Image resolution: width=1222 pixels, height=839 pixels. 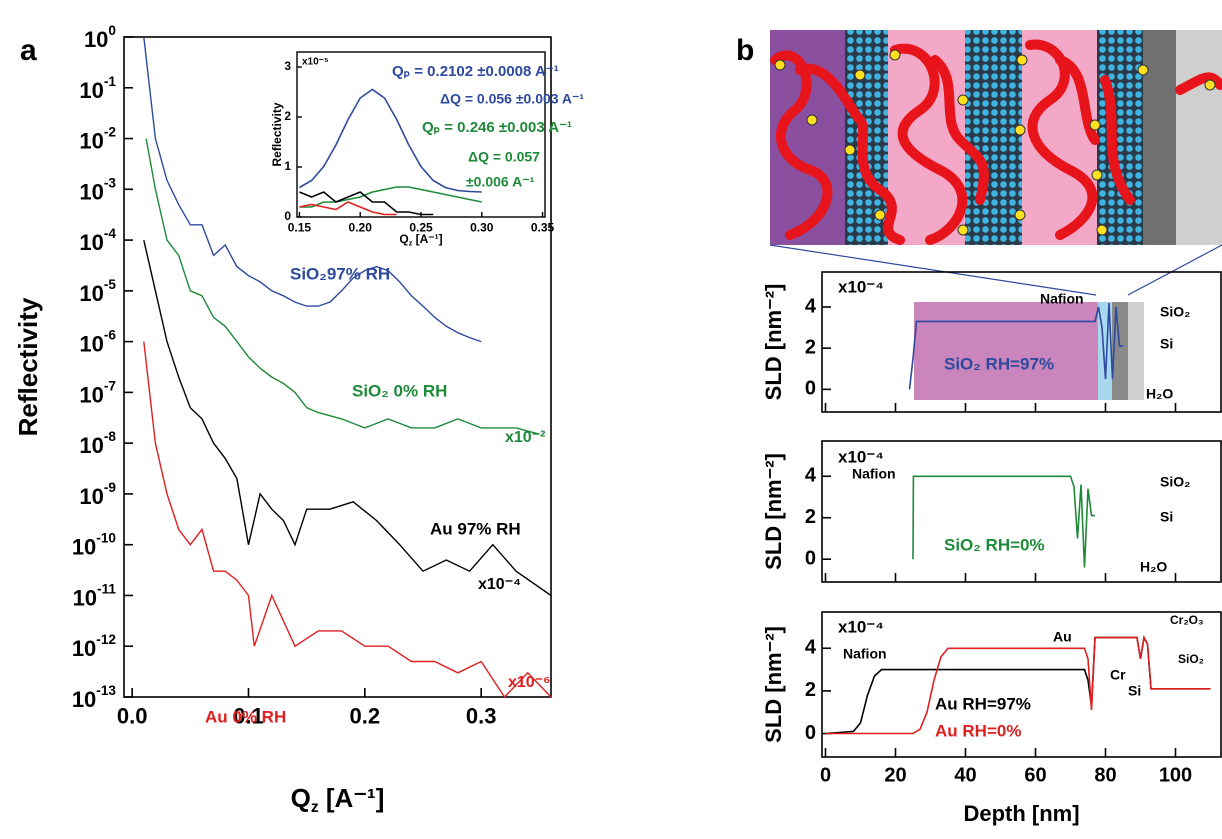 I want to click on y-tick-label: 10⁻⁴, so click(x=97, y=240).